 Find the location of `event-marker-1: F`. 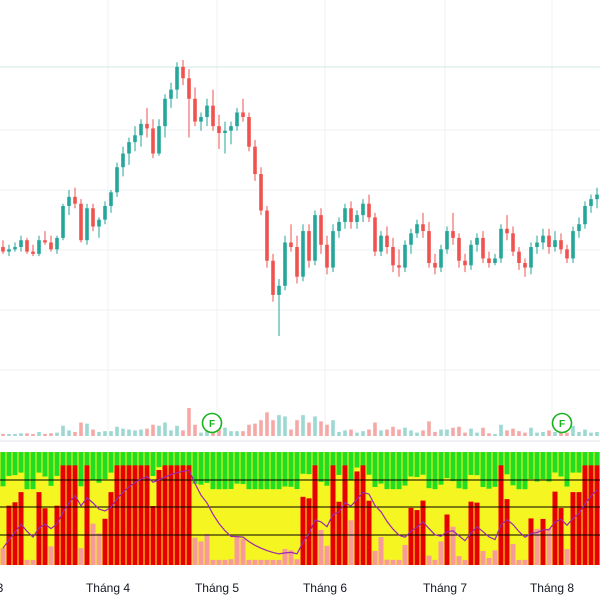

event-marker-1: F is located at coordinates (212, 423).